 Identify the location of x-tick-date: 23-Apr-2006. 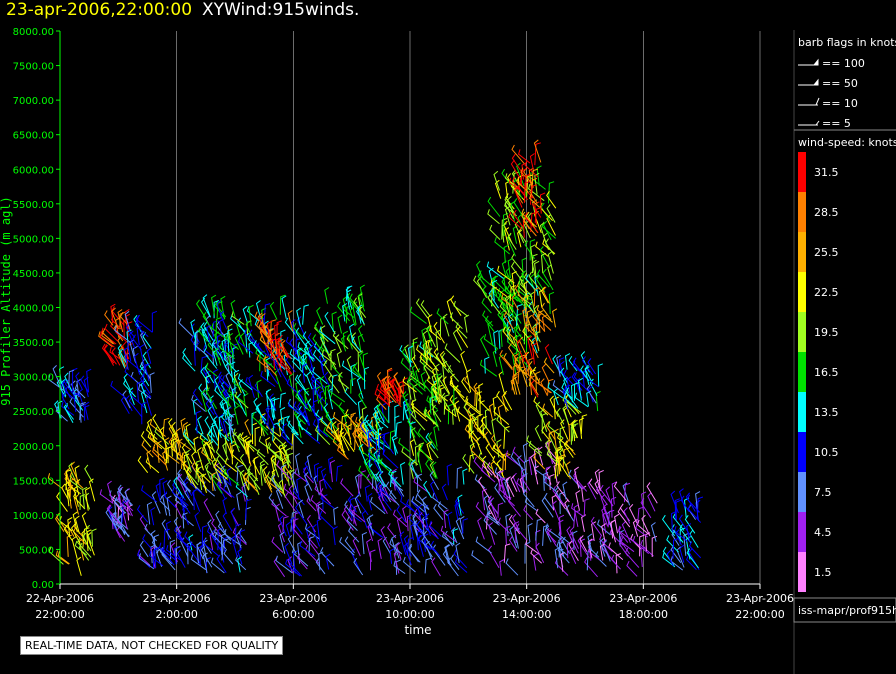
(410, 598).